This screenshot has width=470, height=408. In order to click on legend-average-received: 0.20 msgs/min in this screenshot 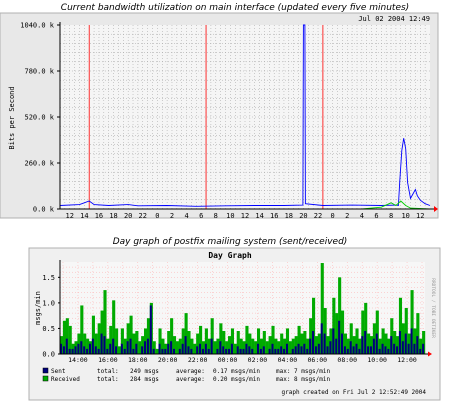, I will do `click(236, 379)`.